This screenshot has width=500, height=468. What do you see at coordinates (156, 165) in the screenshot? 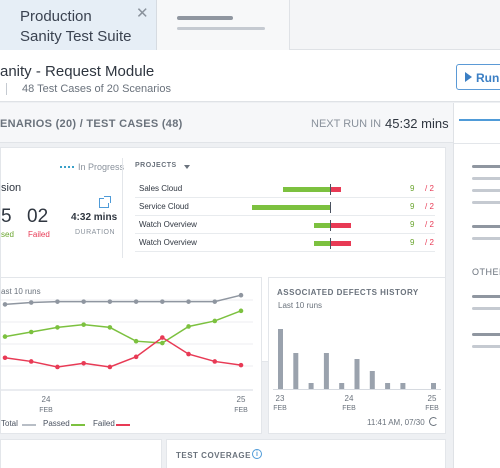
I see `projects-dropdown: PROJECTS` at bounding box center [156, 165].